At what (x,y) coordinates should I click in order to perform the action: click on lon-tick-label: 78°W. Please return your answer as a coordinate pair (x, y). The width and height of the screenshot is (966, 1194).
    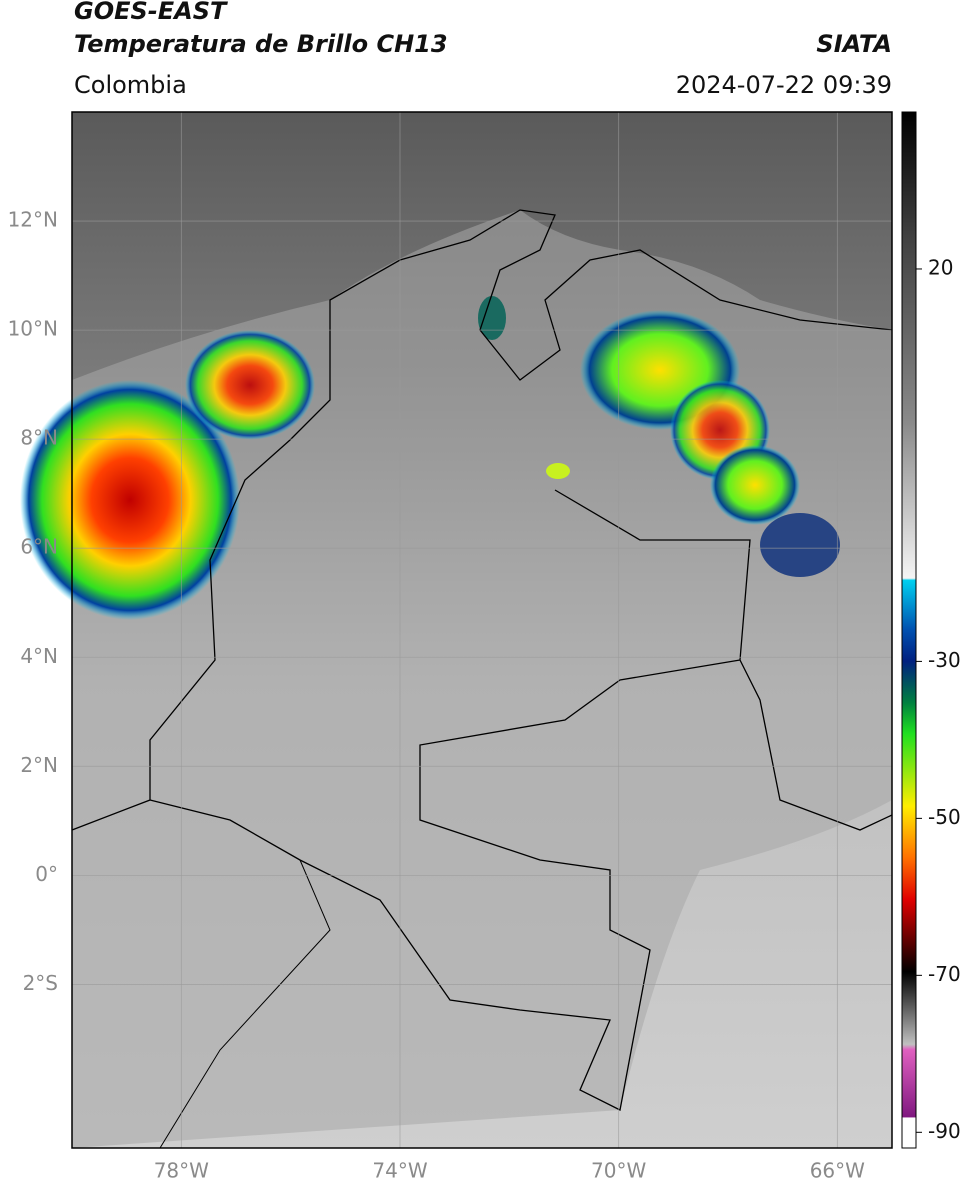
    Looking at the image, I should click on (181, 1171).